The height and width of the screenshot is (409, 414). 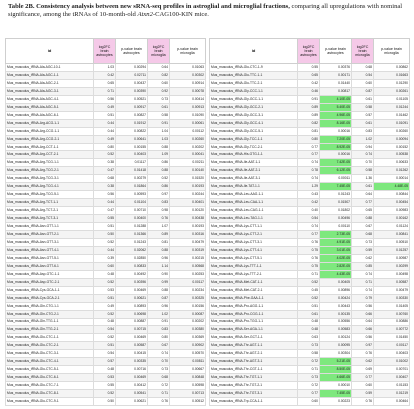 I want to click on table-cell: 0.64, so click(x=362, y=322).